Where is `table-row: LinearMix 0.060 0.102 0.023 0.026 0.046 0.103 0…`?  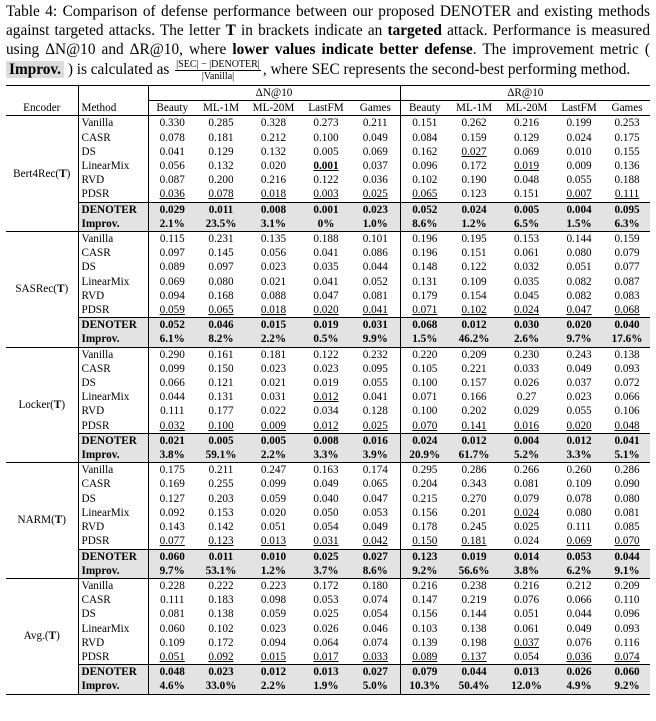 table-row: LinearMix 0.060 0.102 0.023 0.026 0.046 0.103 0… is located at coordinates (328, 628).